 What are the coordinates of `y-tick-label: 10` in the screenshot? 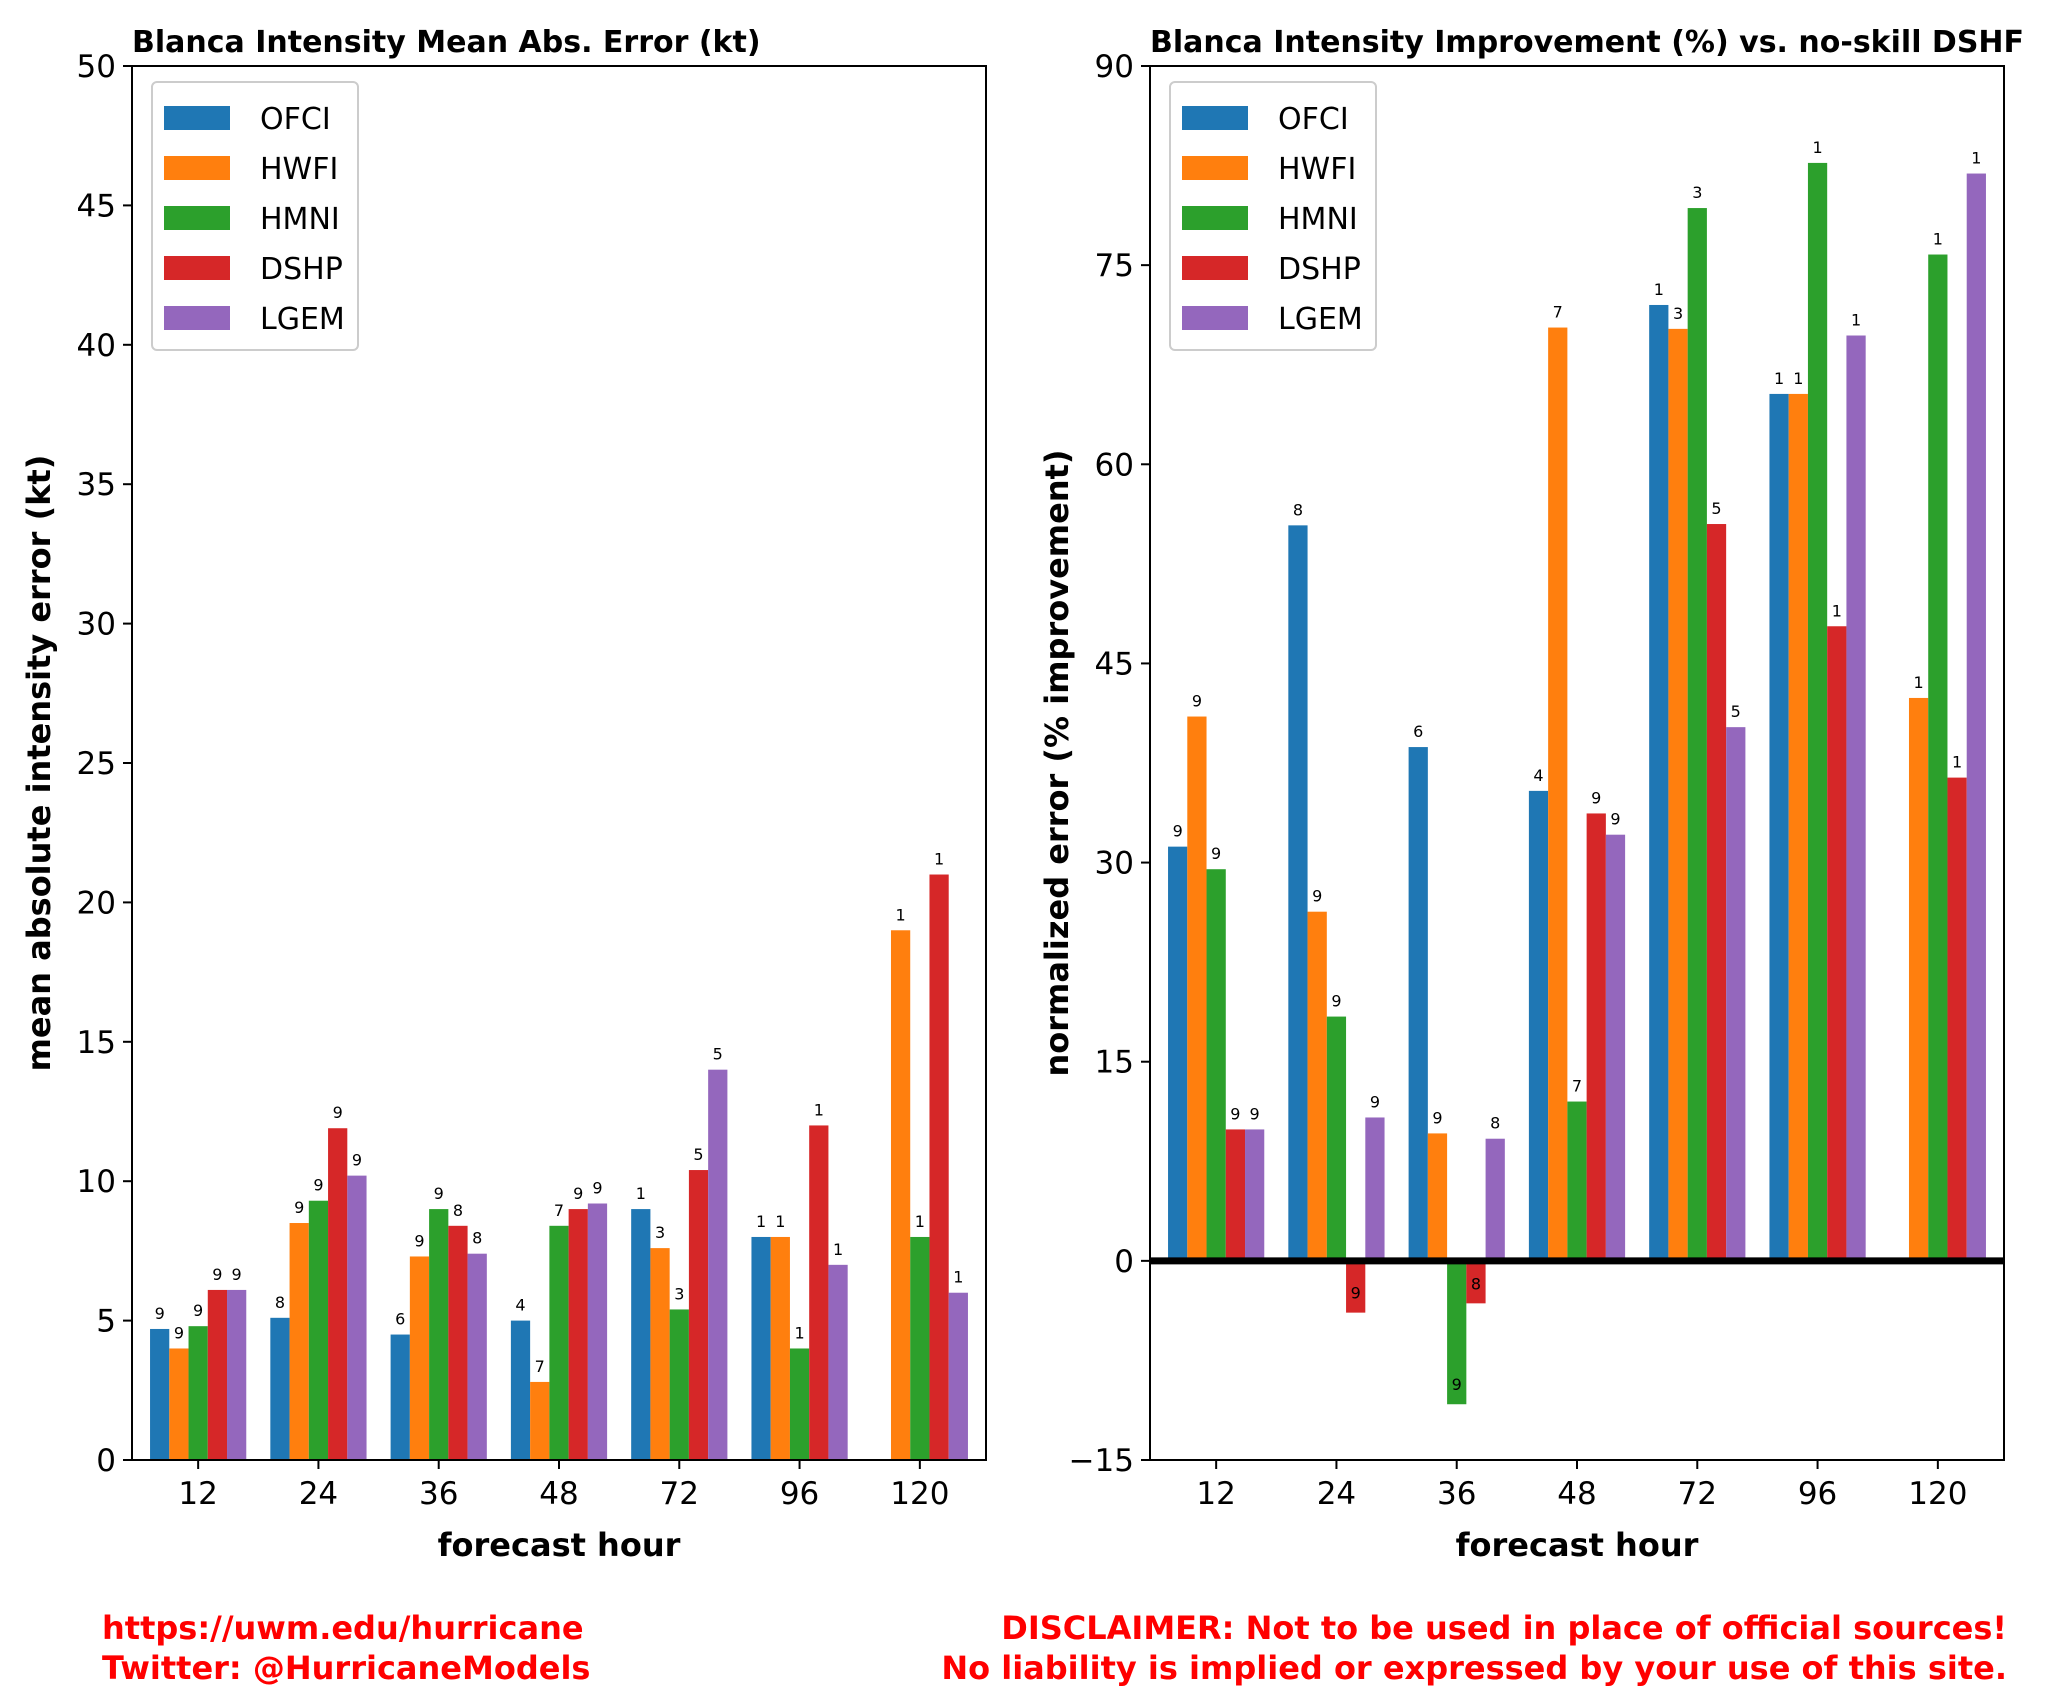 It's located at (96, 1182).